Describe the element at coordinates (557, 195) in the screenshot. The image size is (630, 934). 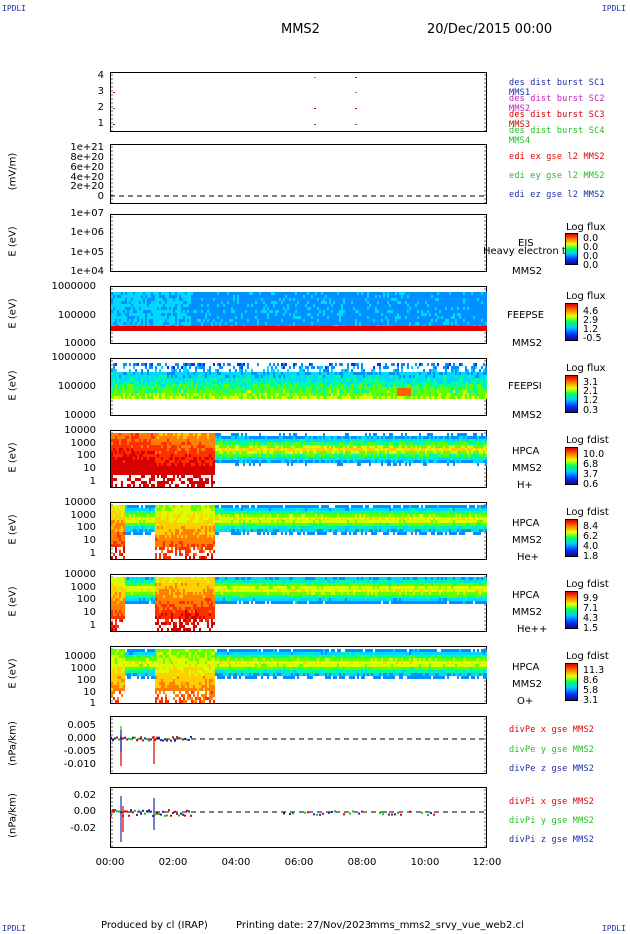
I see `legend-entry: edi ez gse l2 MMS2` at that location.